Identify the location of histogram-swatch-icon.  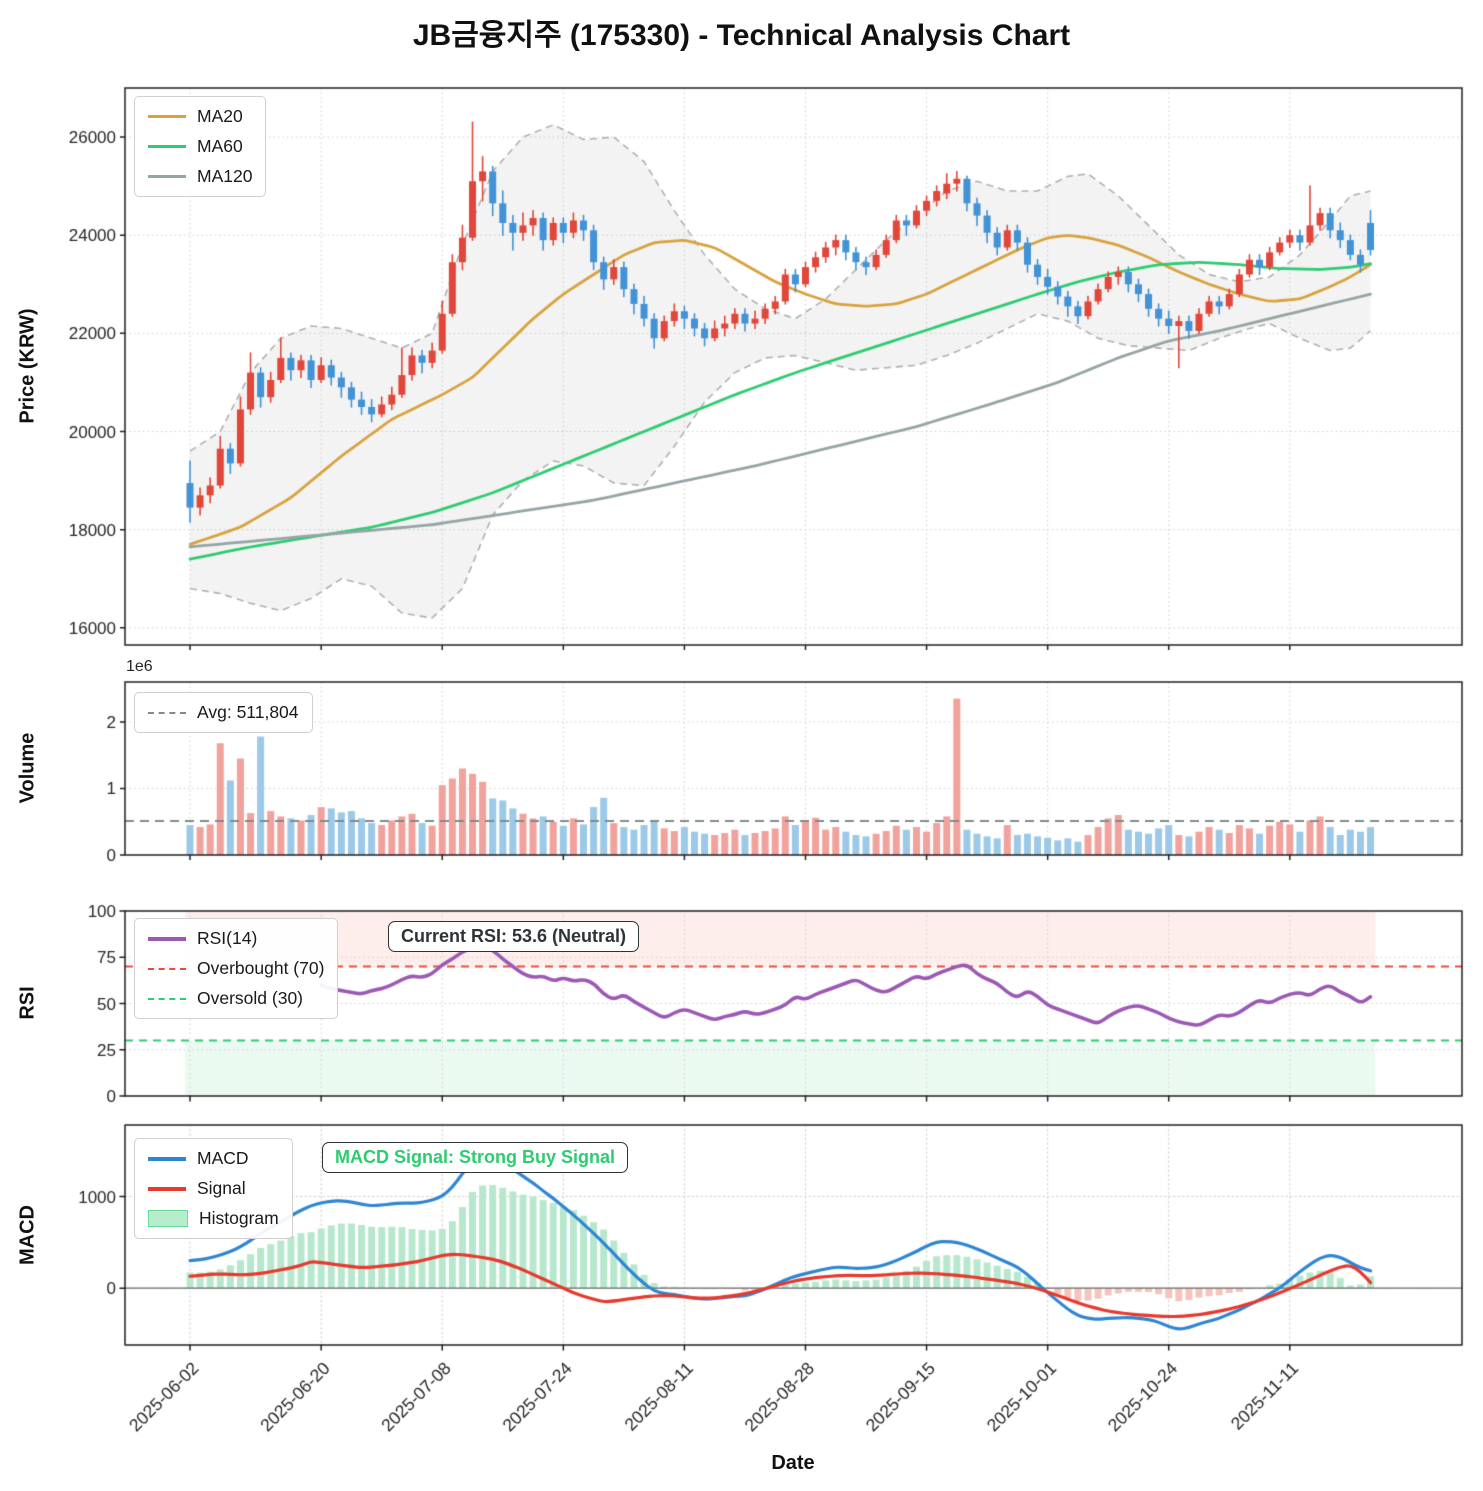
(168, 1218).